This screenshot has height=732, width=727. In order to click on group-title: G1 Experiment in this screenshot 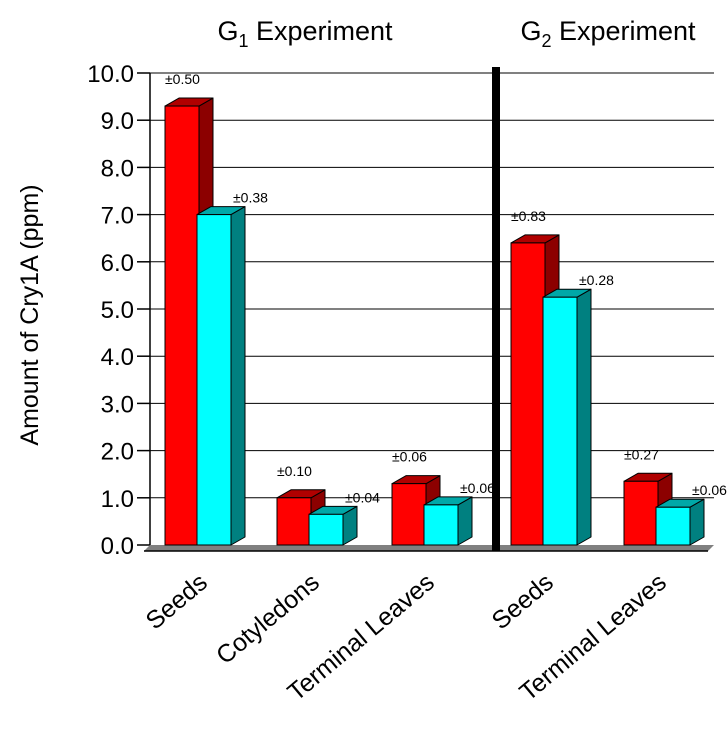, I will do `click(305, 33)`.